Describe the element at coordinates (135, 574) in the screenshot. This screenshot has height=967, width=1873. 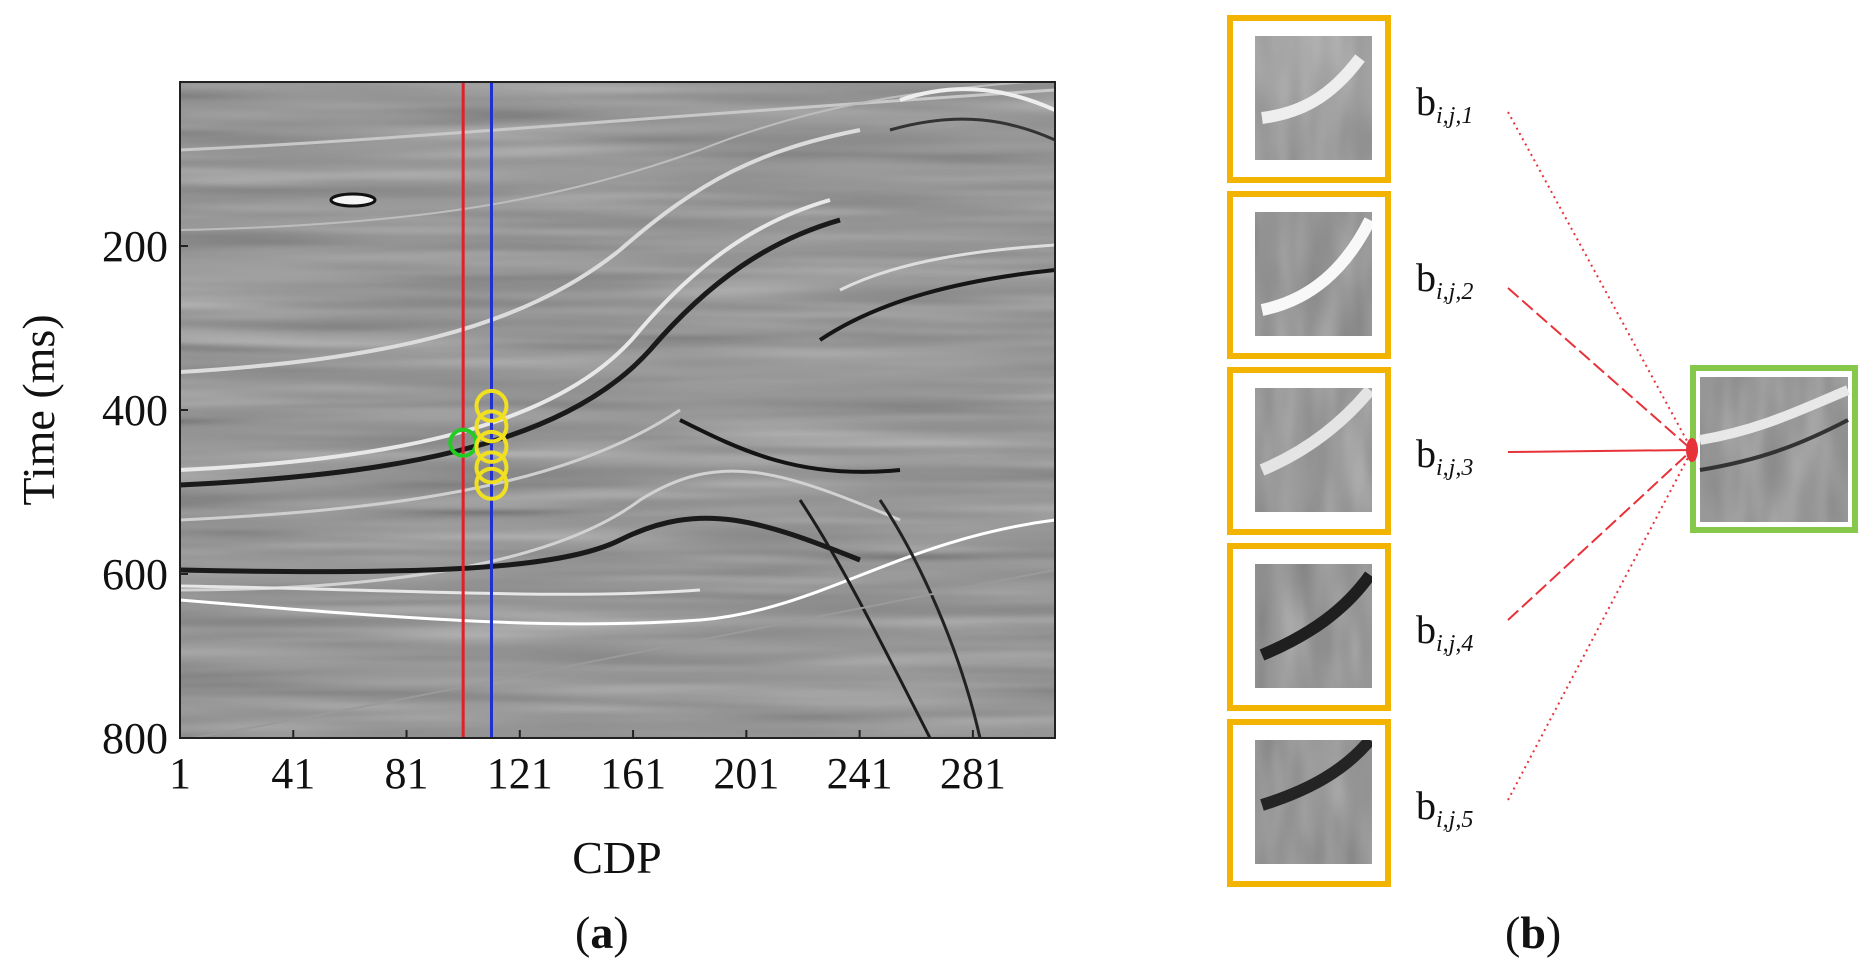
I see `y-tick-label: 600` at that location.